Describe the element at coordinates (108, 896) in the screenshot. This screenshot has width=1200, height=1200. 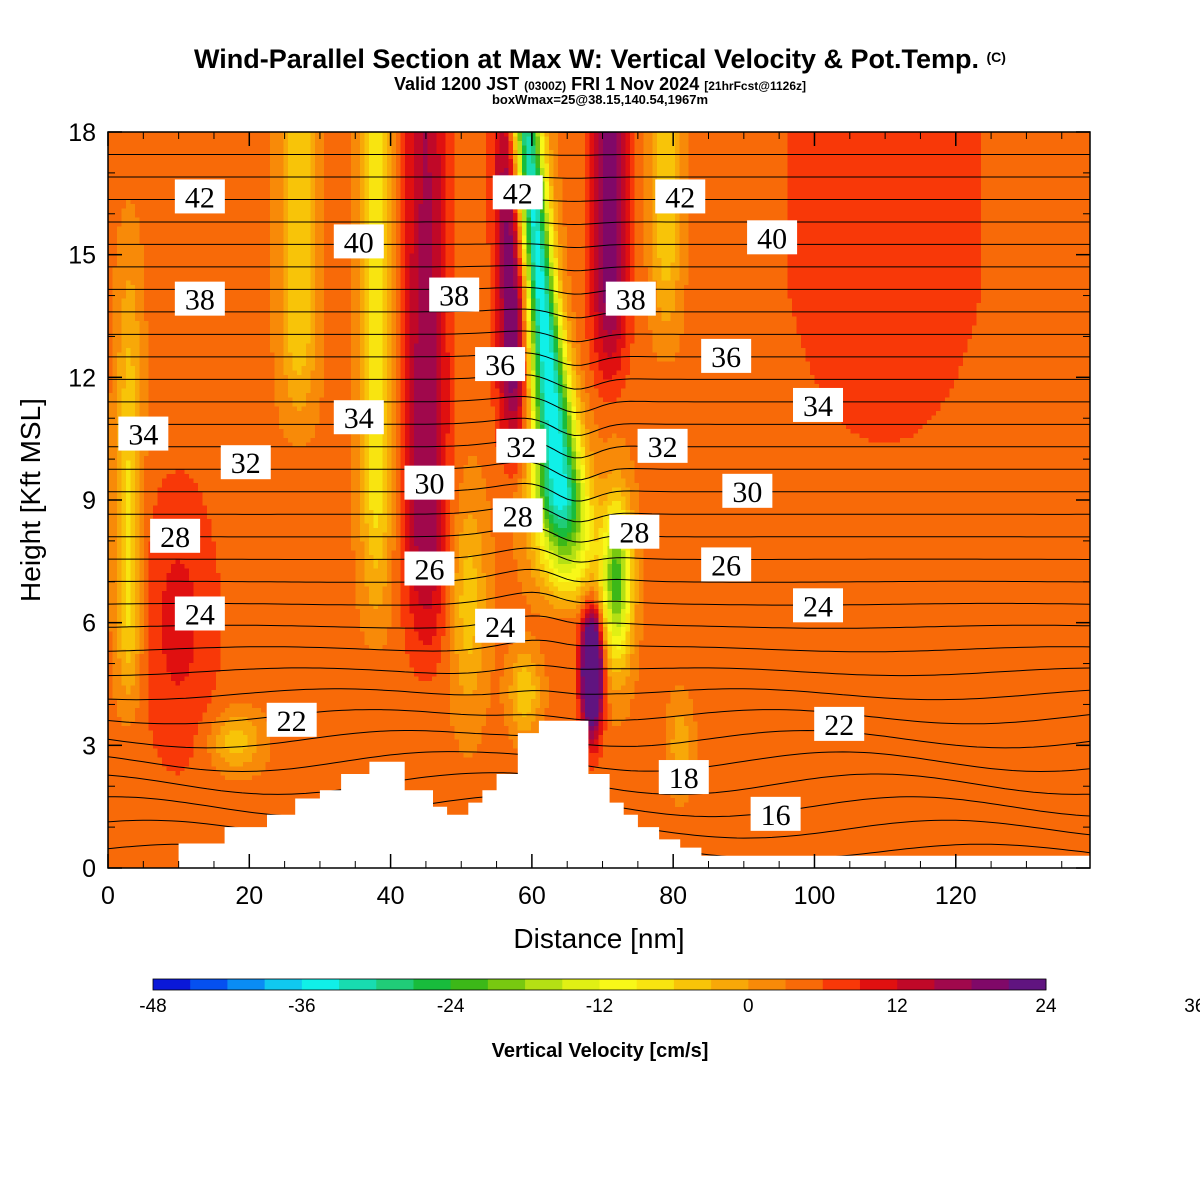
I see `x-tick-label: 0` at that location.